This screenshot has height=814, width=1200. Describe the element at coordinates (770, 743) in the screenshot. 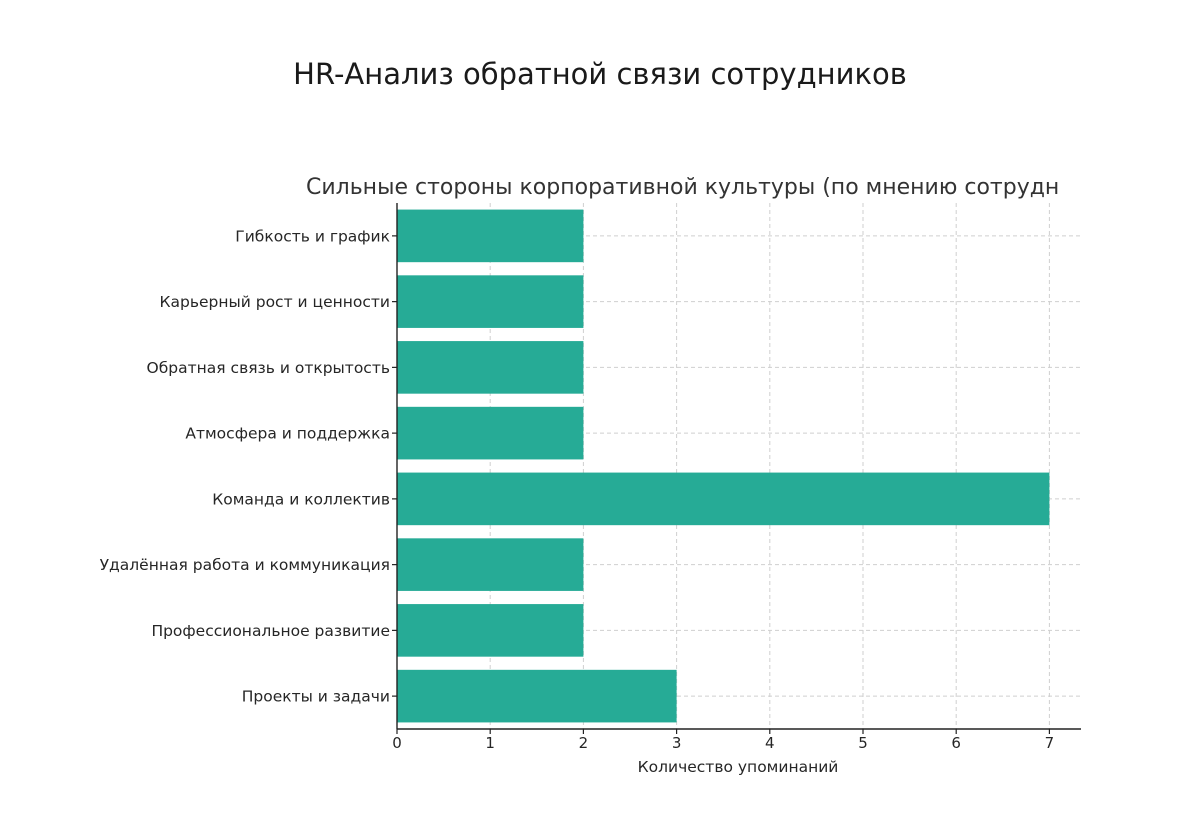

I see `x-tick-label-4: 4` at that location.